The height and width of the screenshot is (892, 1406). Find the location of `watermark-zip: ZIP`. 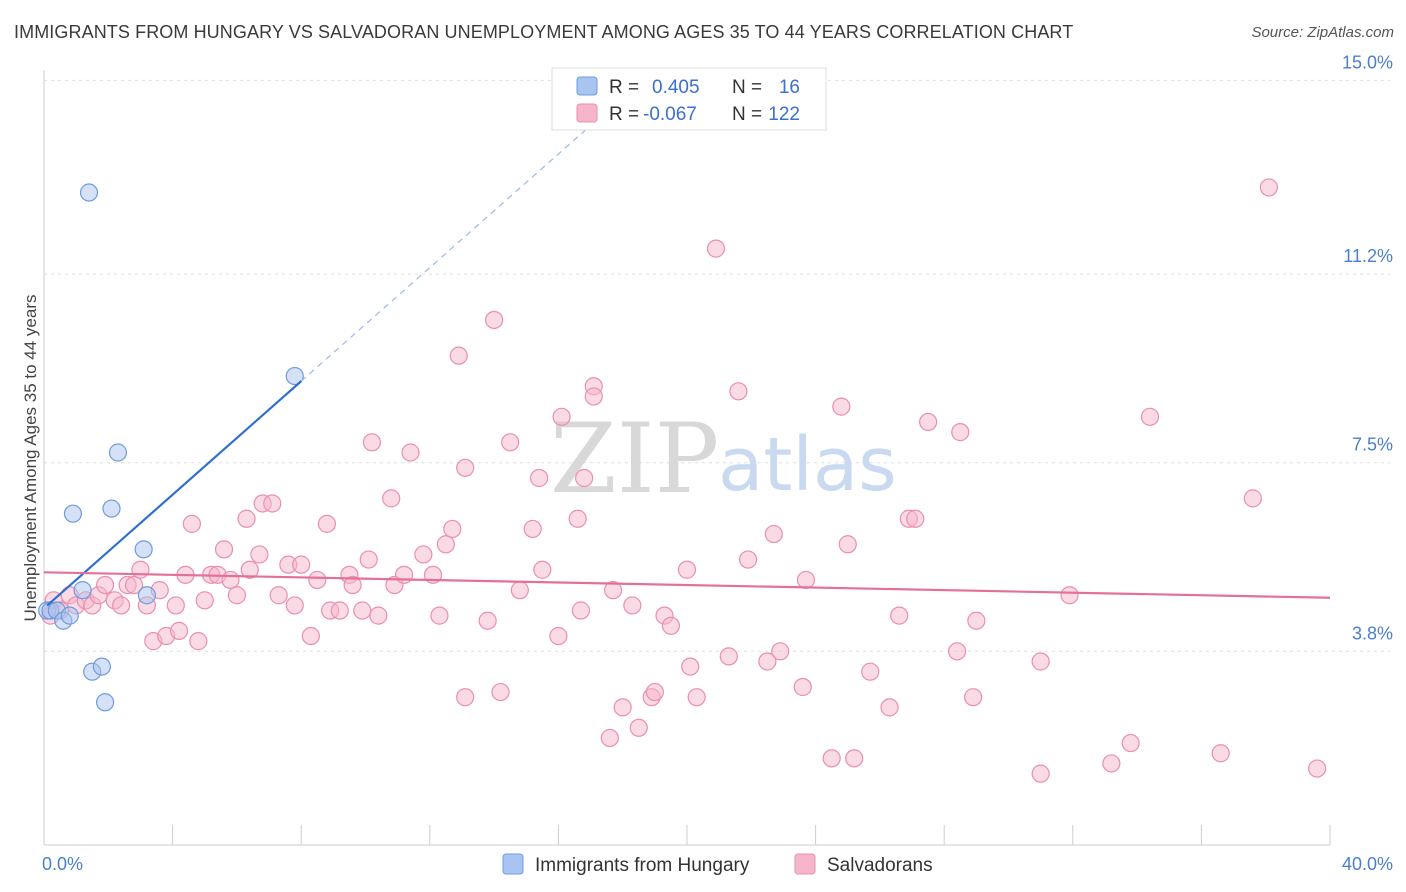

watermark-zip: ZIP is located at coordinates (634, 459).